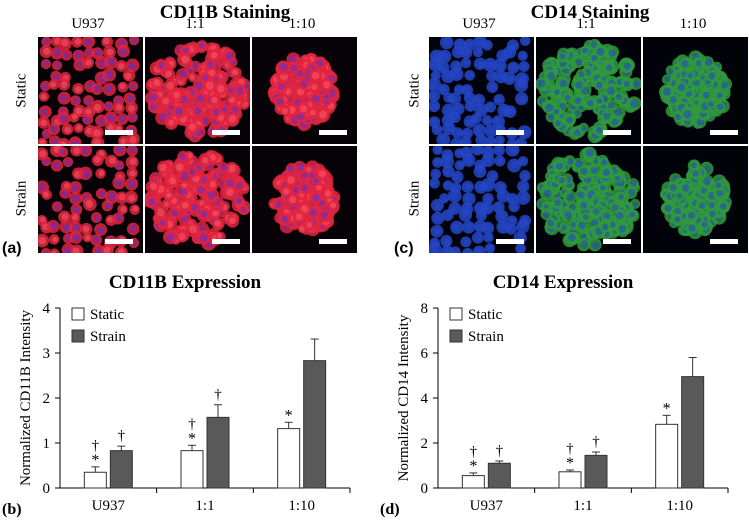 The height and width of the screenshot is (522, 749). What do you see at coordinates (425, 309) in the screenshot?
I see `cd14-y-tick-label: 8` at bounding box center [425, 309].